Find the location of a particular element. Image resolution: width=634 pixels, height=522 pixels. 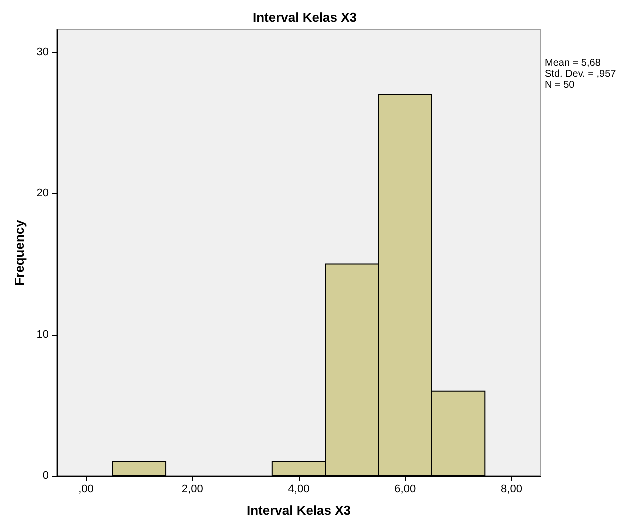

x-tick-label: 6,00 is located at coordinates (405, 490).